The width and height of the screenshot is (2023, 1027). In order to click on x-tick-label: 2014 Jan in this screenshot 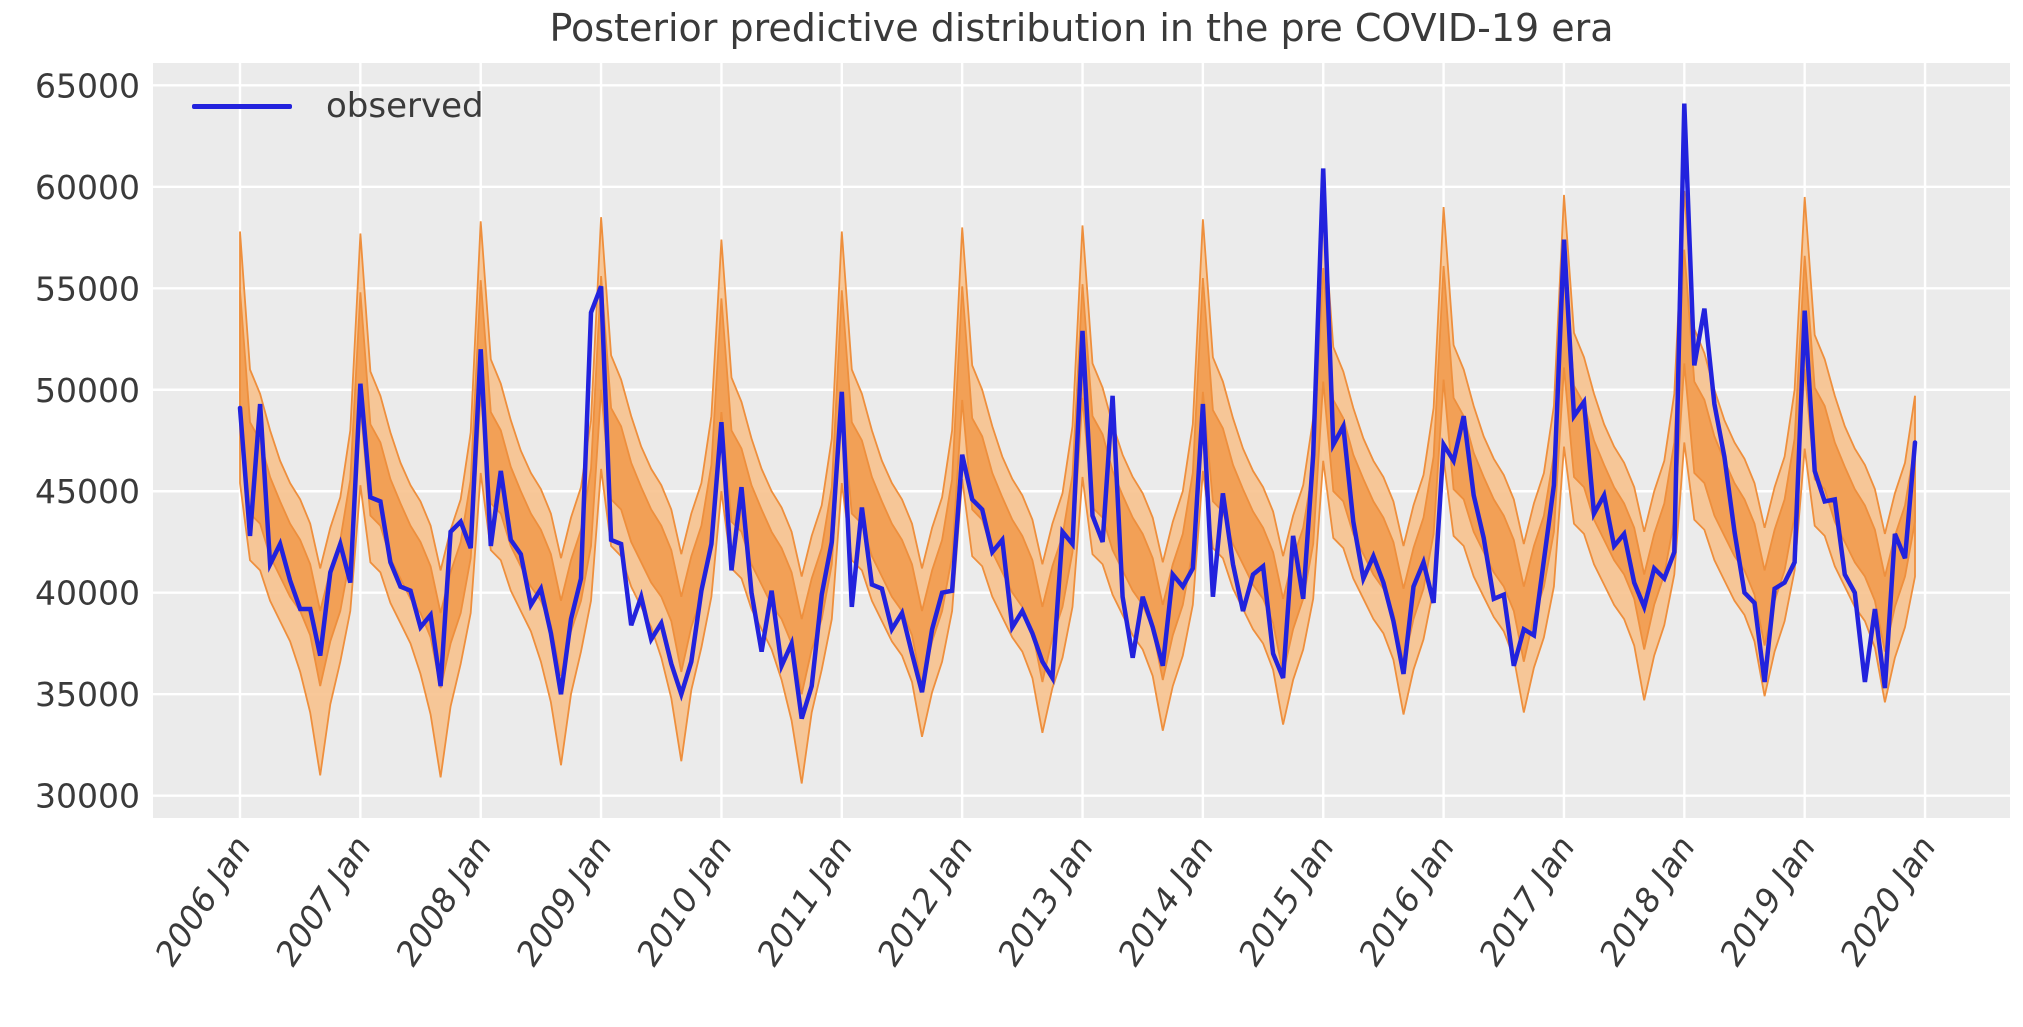, I will do `click(1166, 900)`.